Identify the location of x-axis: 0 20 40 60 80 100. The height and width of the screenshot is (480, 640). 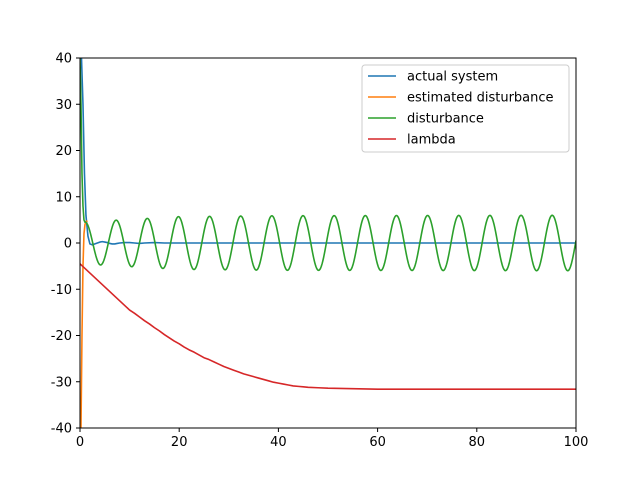
(332, 439).